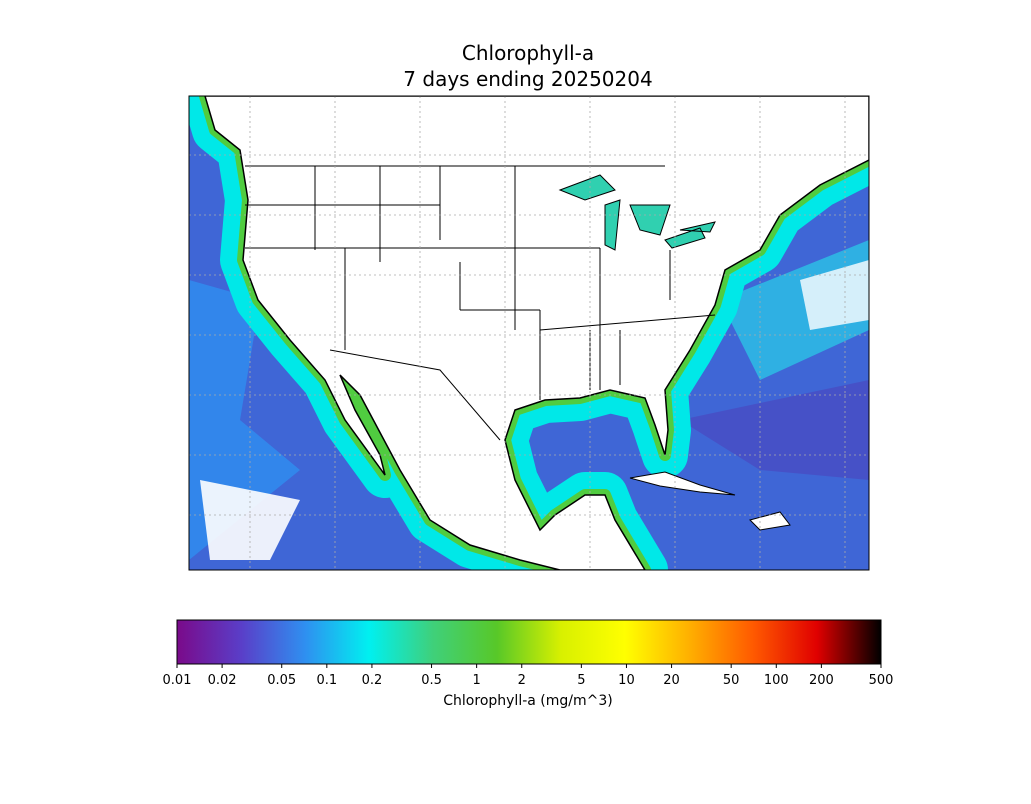 This screenshot has width=1031, height=804. I want to click on tick-label: 1, so click(476, 680).